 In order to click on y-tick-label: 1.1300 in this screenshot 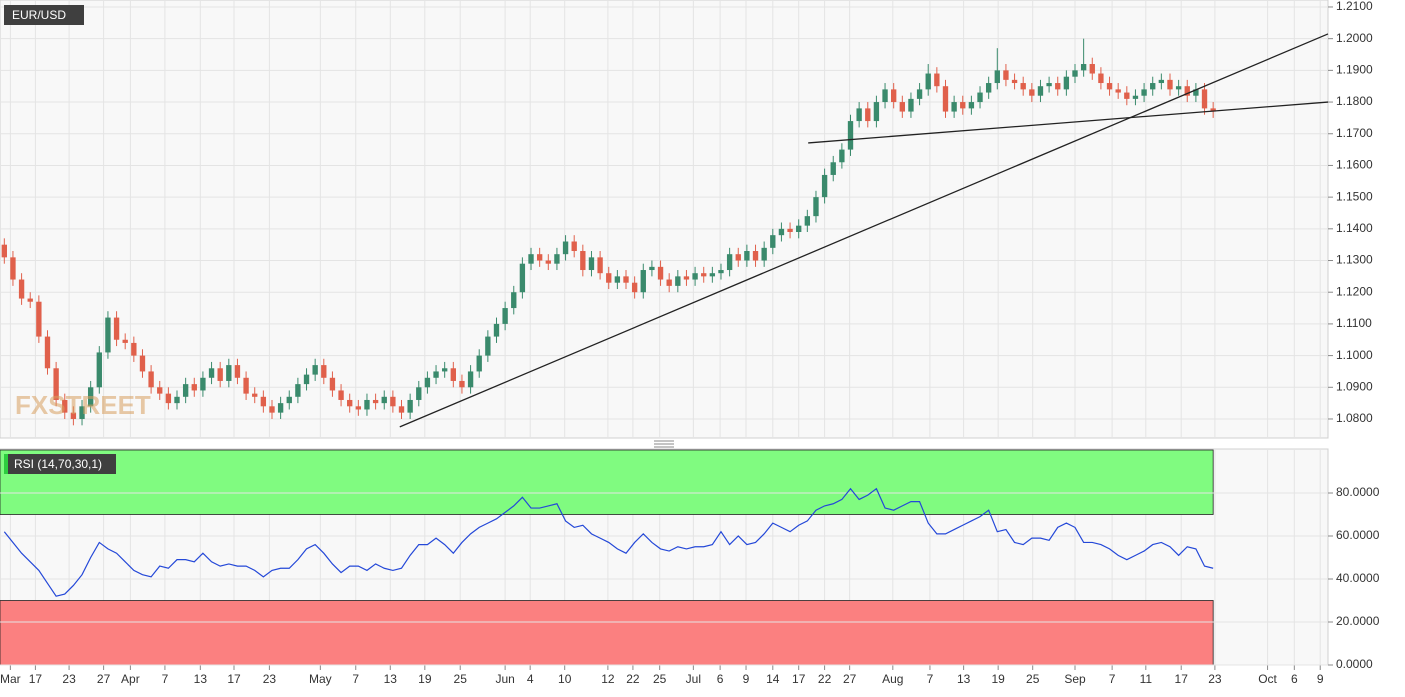, I will do `click(1354, 260)`.